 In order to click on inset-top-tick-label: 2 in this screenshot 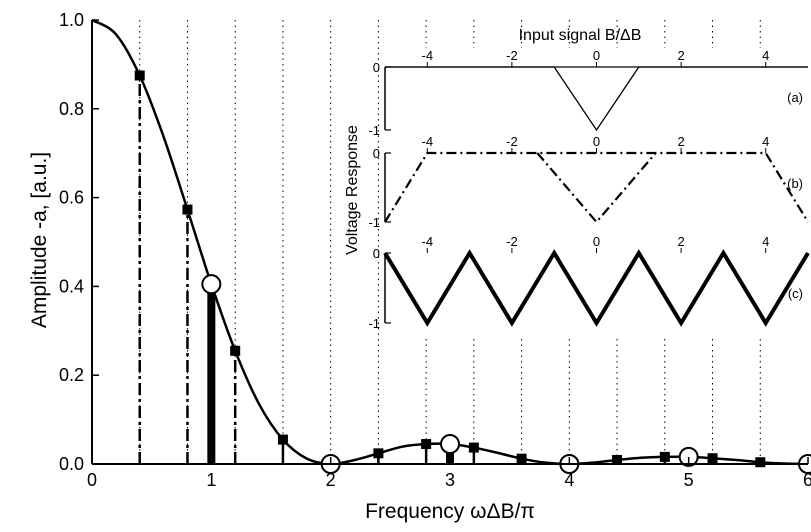, I will do `click(680, 55)`.